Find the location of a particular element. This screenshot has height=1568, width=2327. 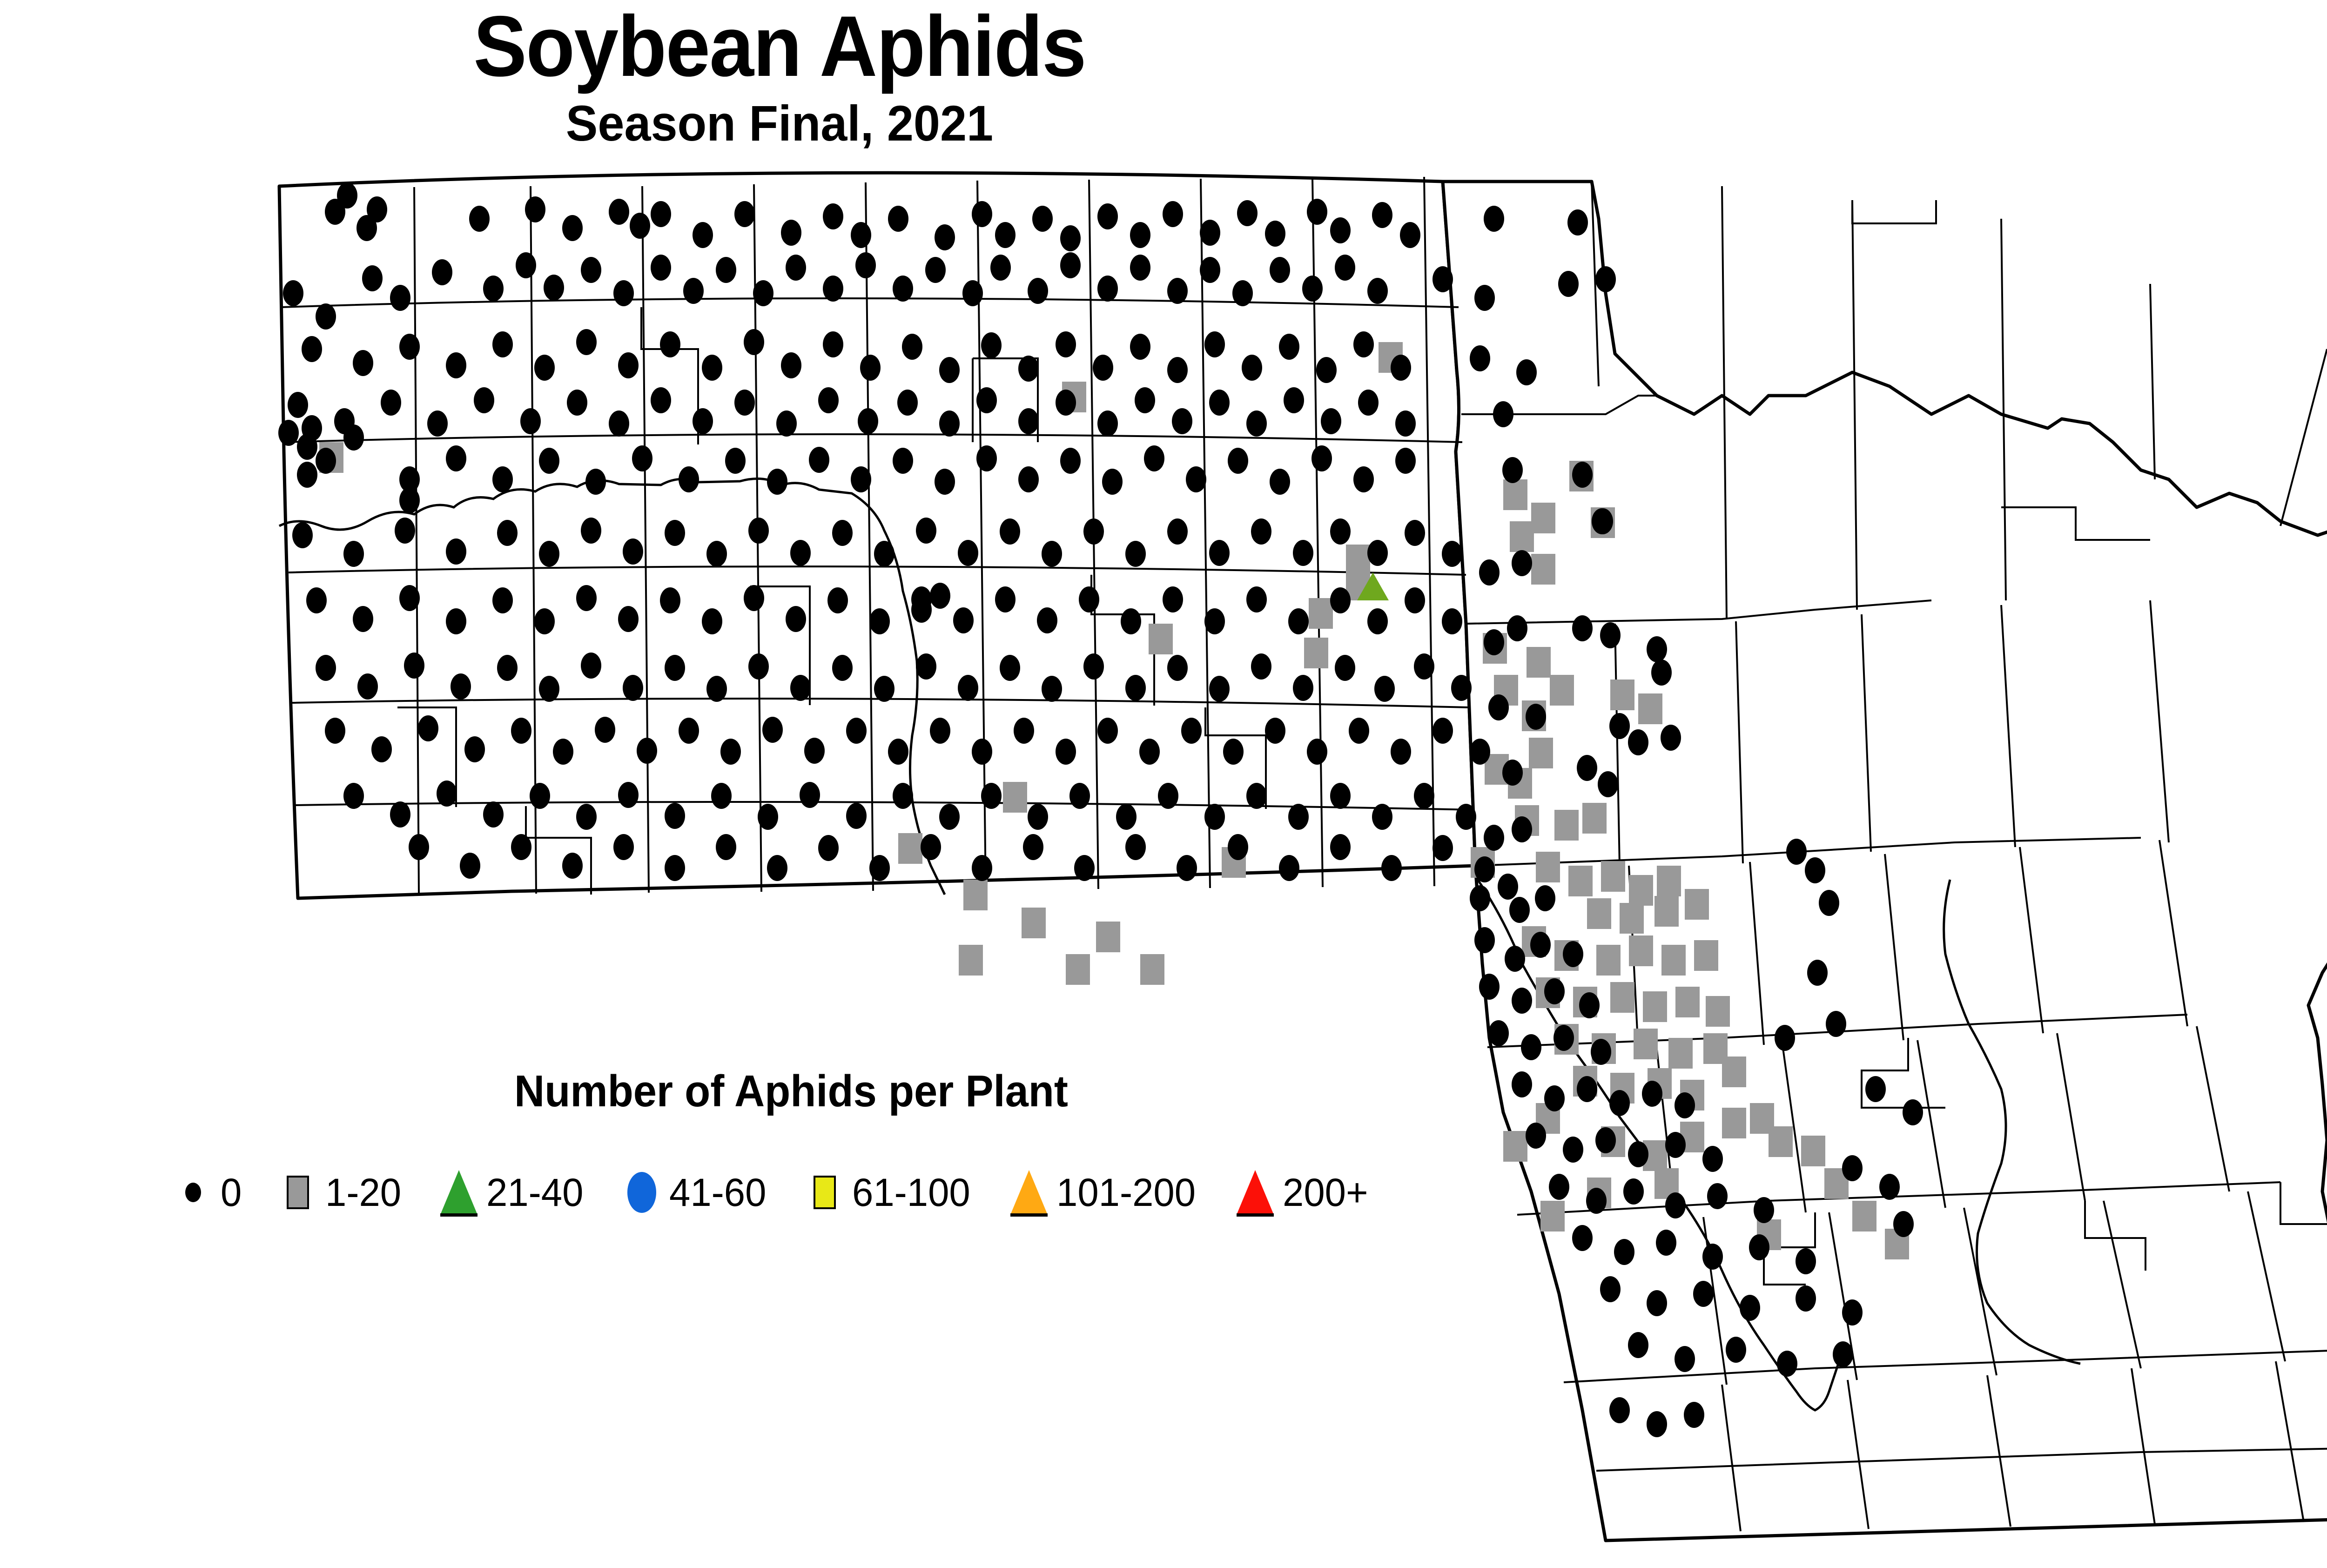

legend-item-label: 1-20 is located at coordinates (363, 1192).